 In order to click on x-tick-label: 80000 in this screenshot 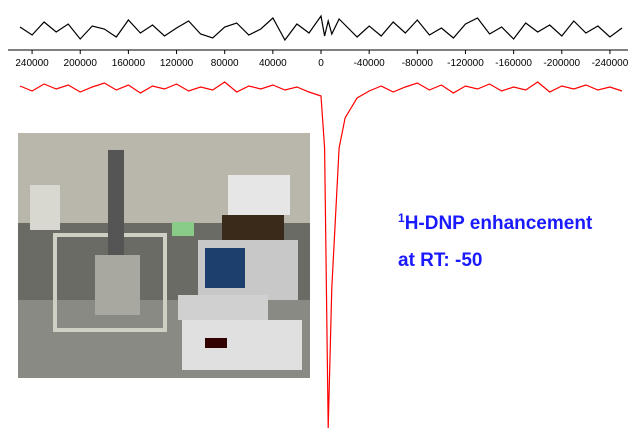, I will do `click(225, 63)`.